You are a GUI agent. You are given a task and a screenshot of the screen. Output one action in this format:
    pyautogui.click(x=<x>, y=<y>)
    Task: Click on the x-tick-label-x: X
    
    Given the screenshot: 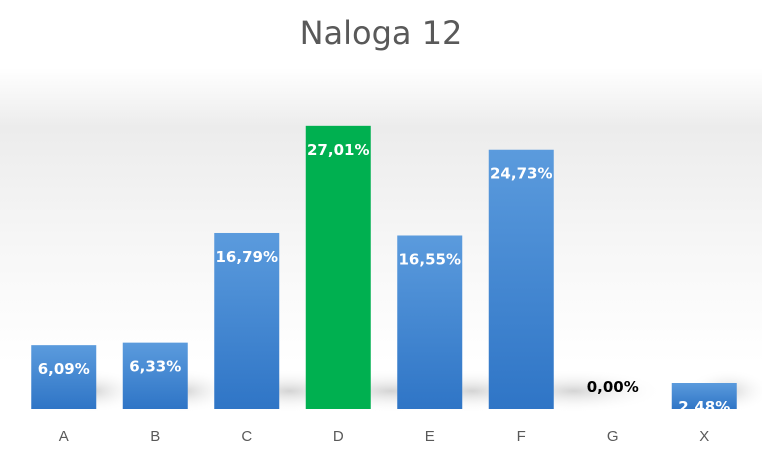 What is the action you would take?
    pyautogui.click(x=704, y=436)
    